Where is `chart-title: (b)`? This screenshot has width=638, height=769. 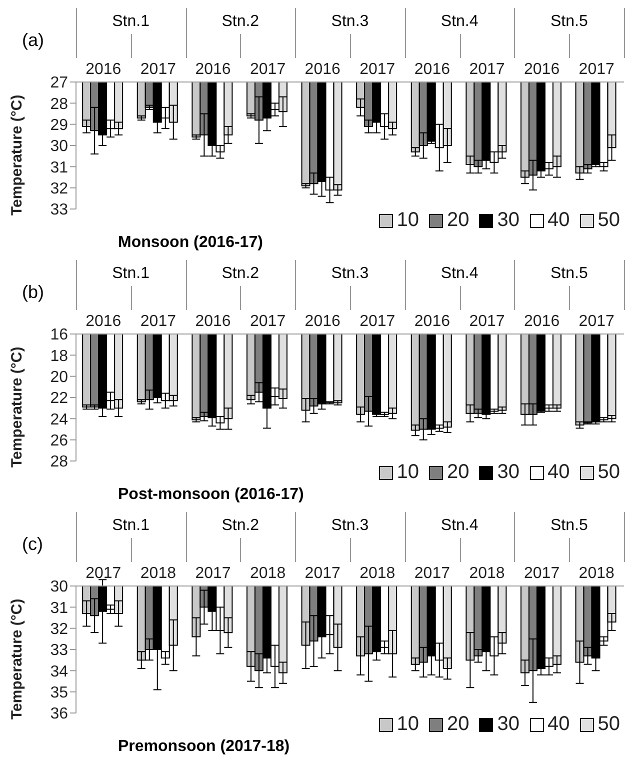
chart-title: (b) is located at coordinates (33, 292).